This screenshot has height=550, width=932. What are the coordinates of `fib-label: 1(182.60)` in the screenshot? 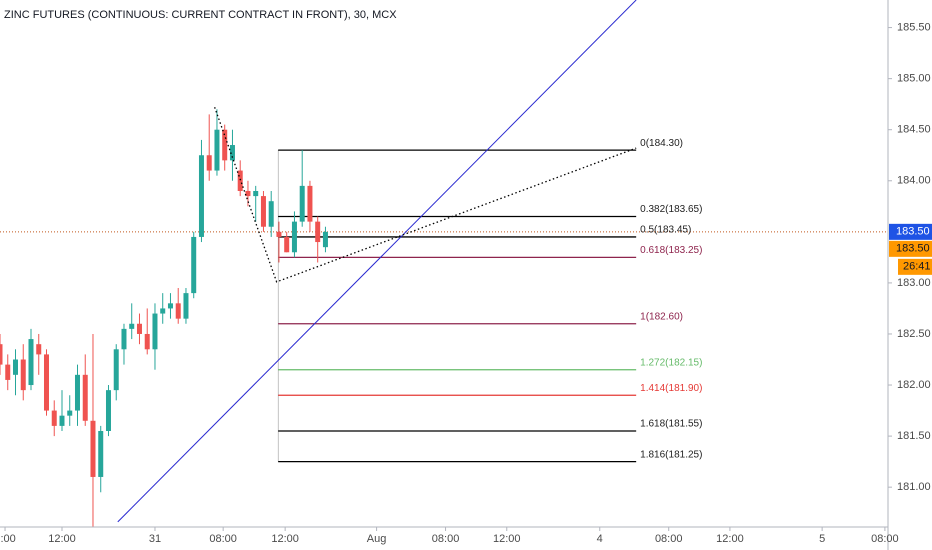 It's located at (661, 316).